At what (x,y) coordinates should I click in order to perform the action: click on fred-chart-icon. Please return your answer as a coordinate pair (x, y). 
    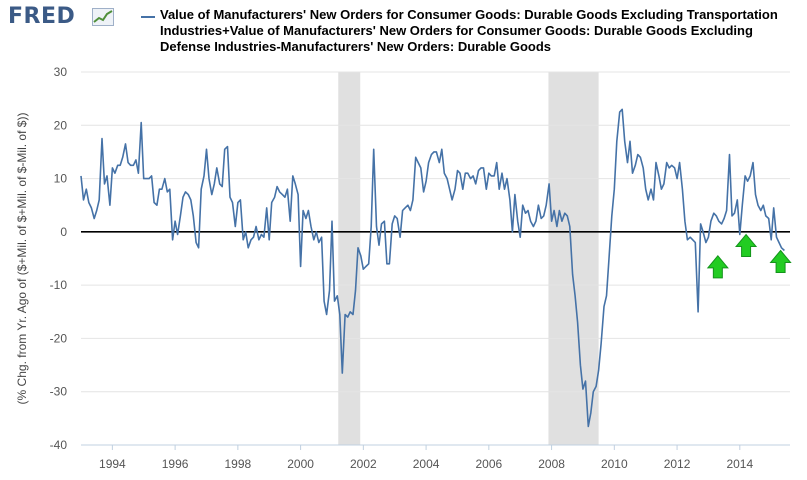
    Looking at the image, I should click on (103, 17).